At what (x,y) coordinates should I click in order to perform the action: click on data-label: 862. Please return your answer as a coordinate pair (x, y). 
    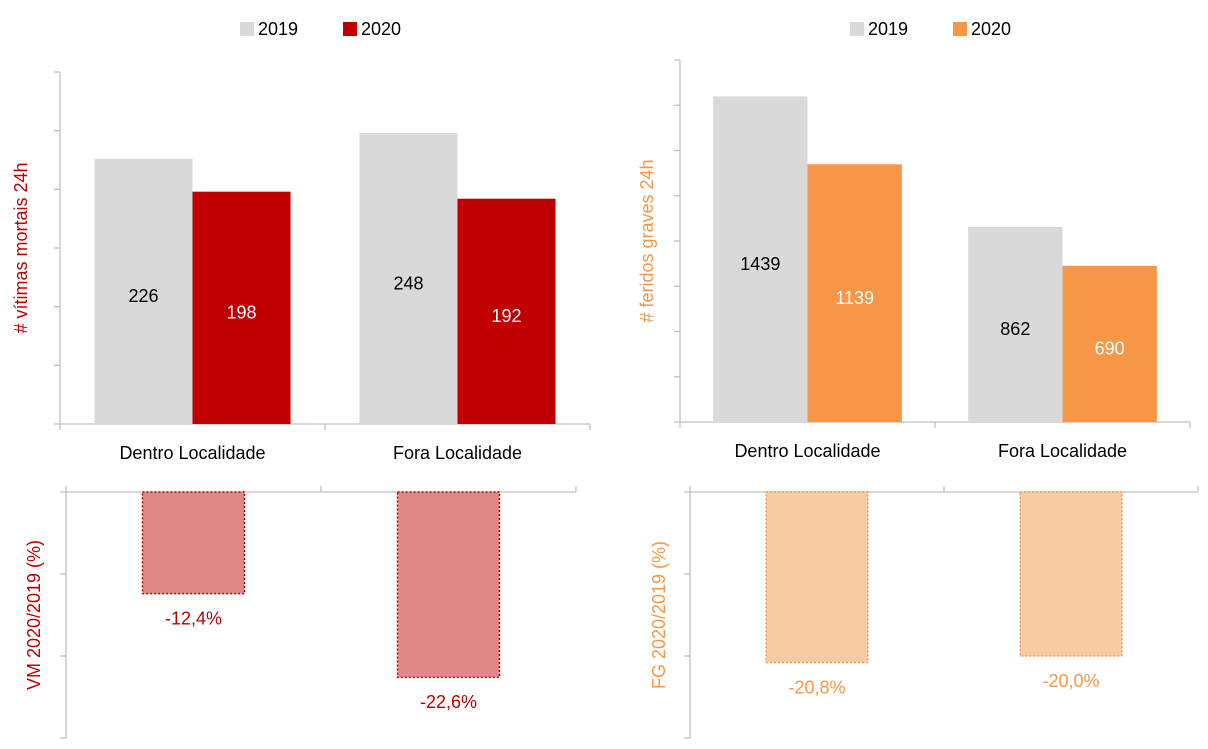
    Looking at the image, I should click on (1015, 329).